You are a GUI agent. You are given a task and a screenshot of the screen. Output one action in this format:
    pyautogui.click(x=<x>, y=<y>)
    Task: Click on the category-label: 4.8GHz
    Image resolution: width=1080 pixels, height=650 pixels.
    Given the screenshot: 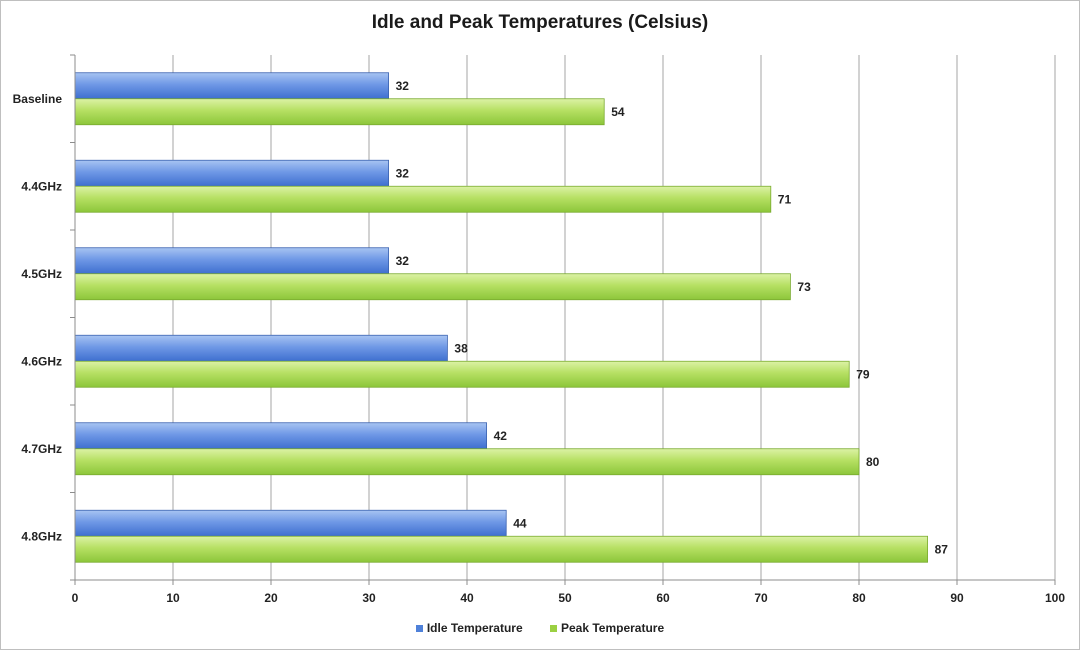 What is the action you would take?
    pyautogui.click(x=41, y=536)
    